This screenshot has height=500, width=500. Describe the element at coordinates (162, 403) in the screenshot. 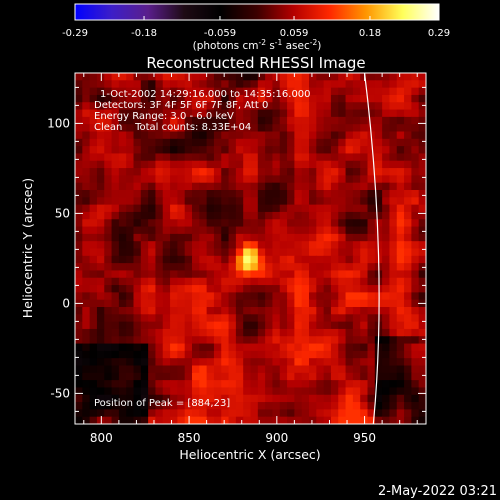

I see `annotation-peak-position: Position of Peak = [884,23]` at that location.